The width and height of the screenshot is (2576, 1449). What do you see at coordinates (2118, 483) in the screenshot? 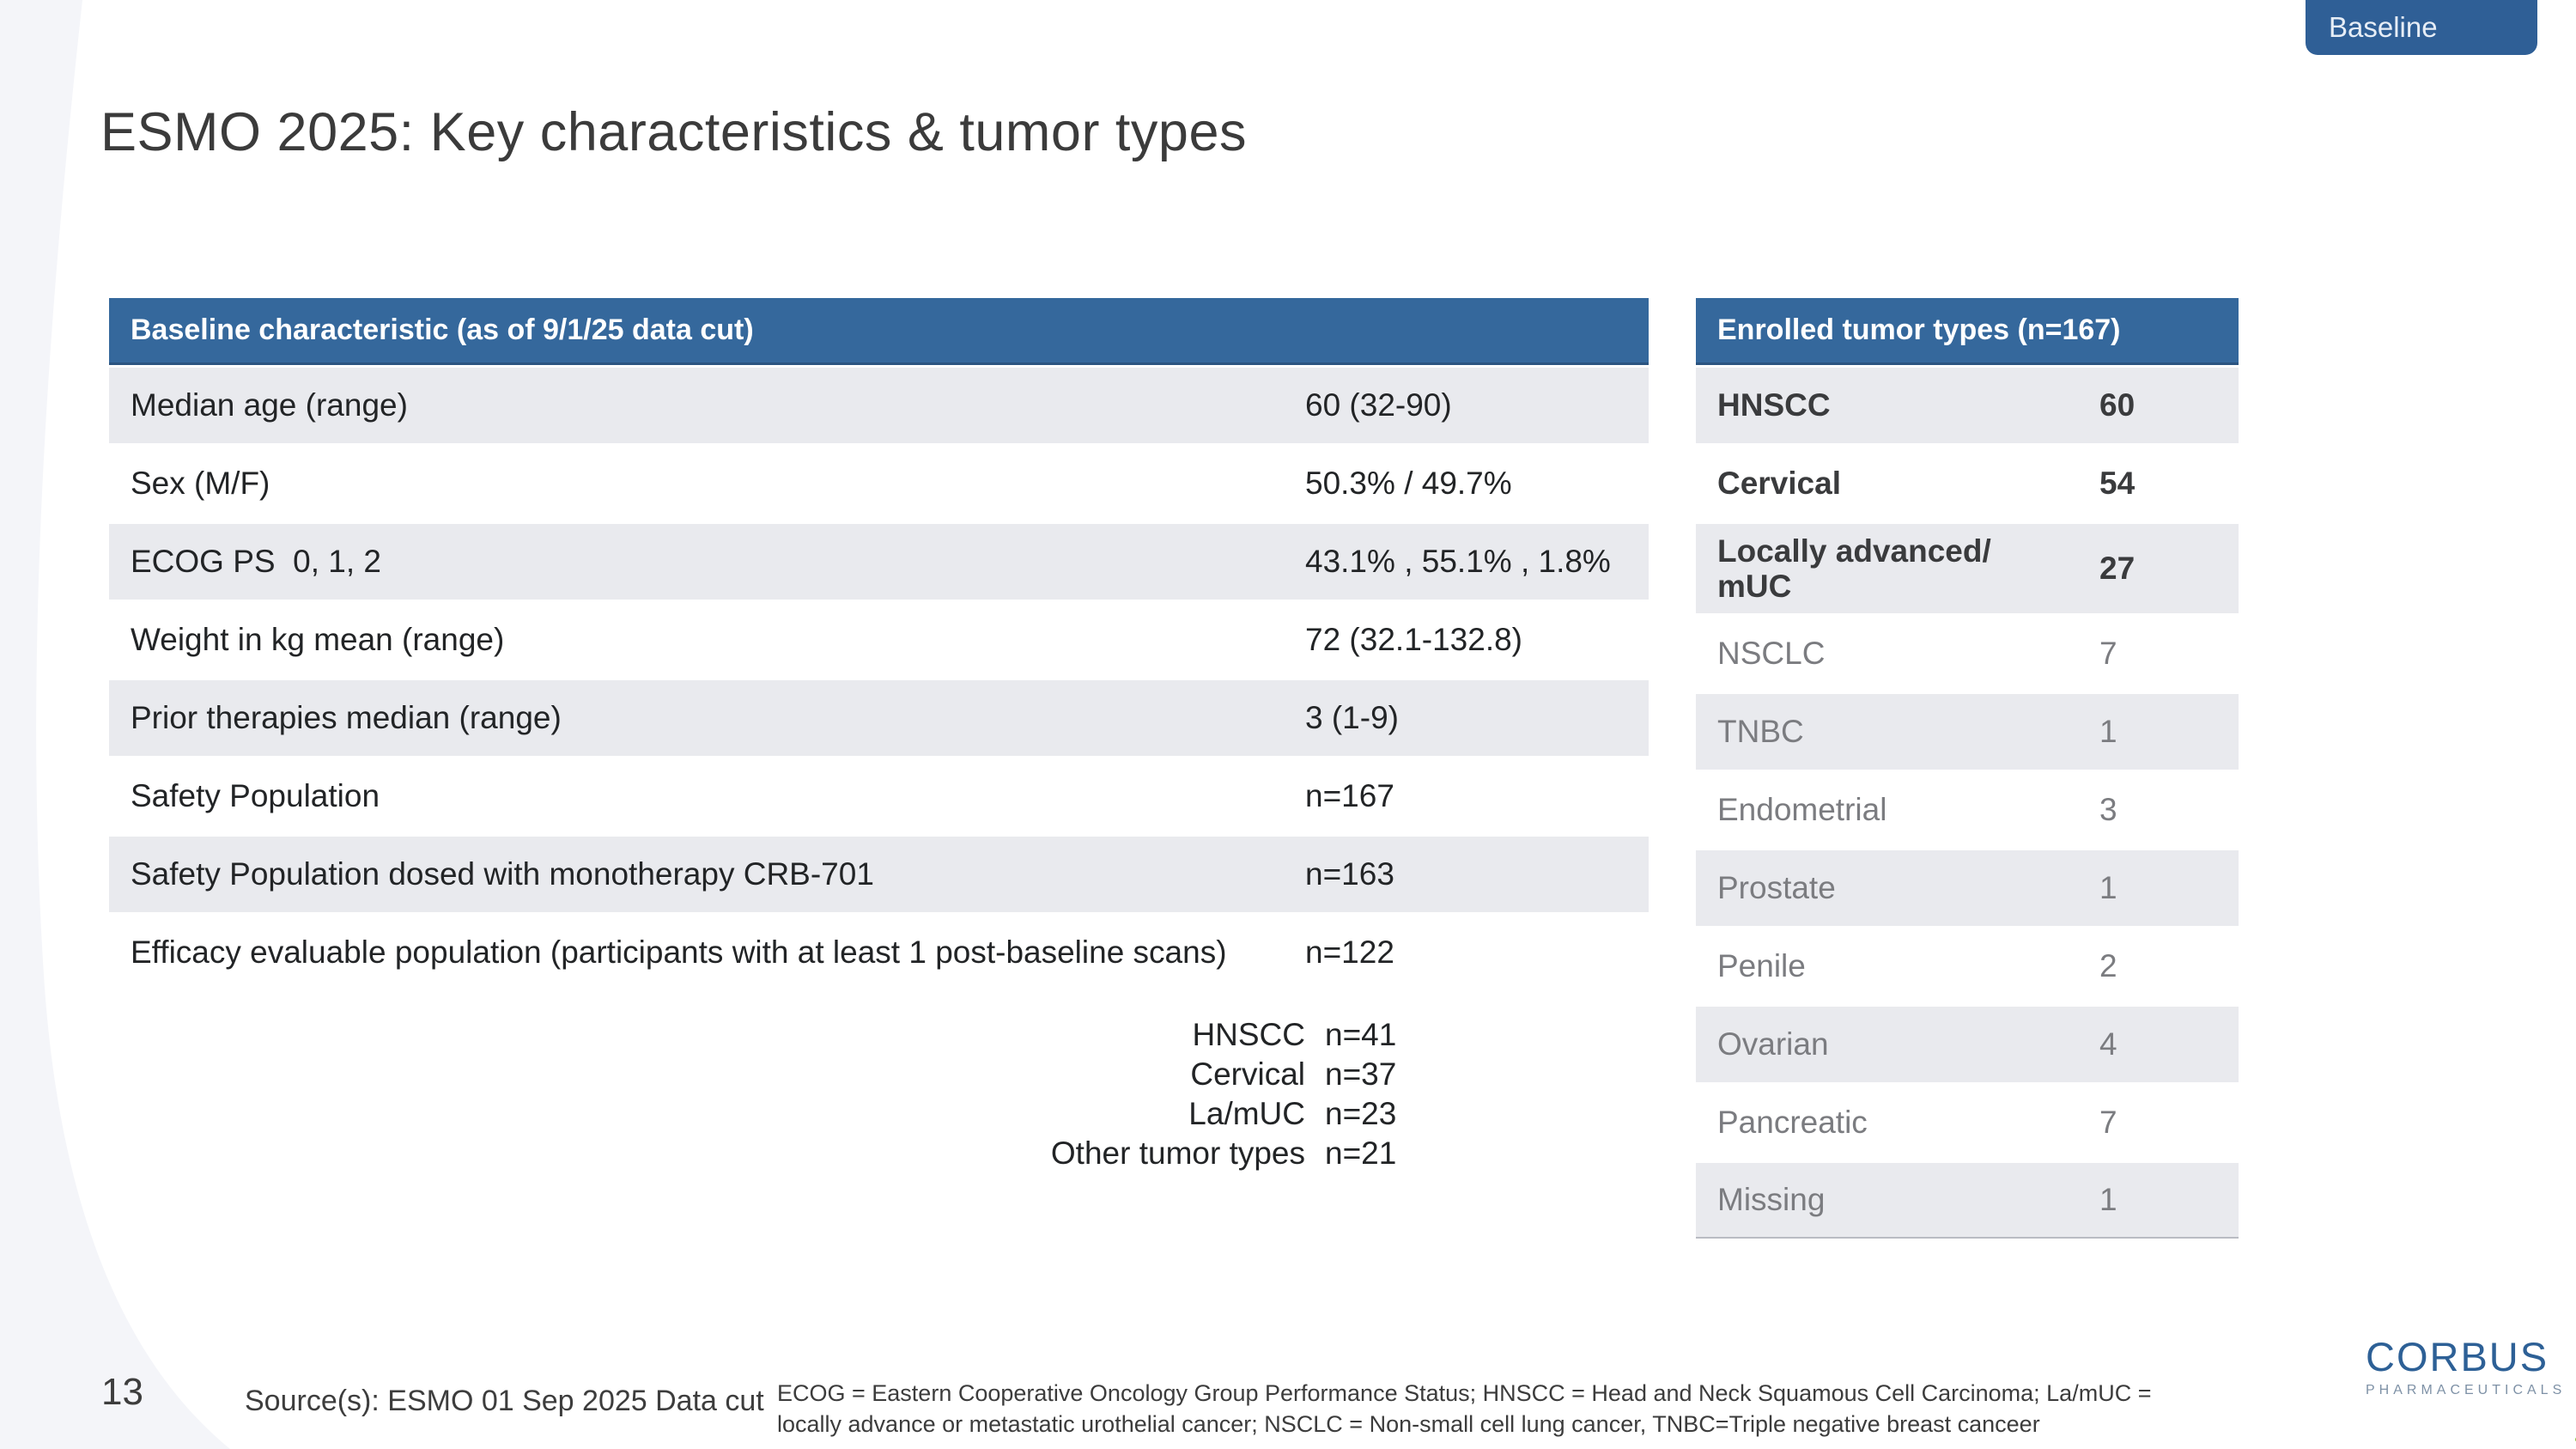
I see `row-value: 54` at bounding box center [2118, 483].